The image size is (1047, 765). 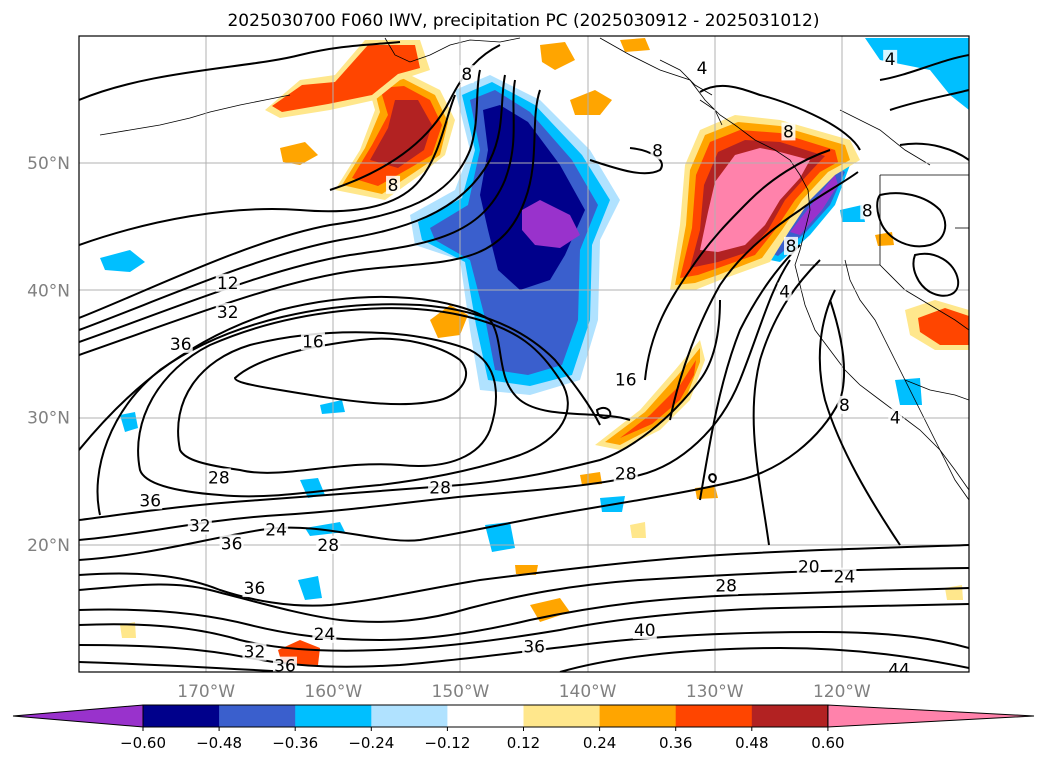 What do you see at coordinates (447, 743) in the screenshot?
I see `colorbar-tick-label: −0.12` at bounding box center [447, 743].